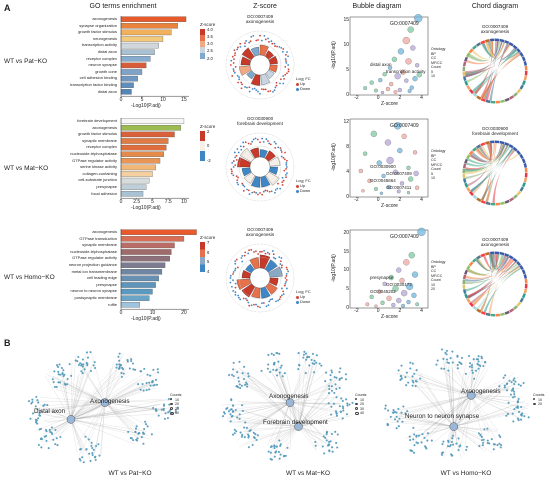 Image resolution: width=550 pixels, height=484 pixels. Describe the element at coordinates (97, 180) in the screenshot. I see `term-label: cell-substrate junction` at that location.